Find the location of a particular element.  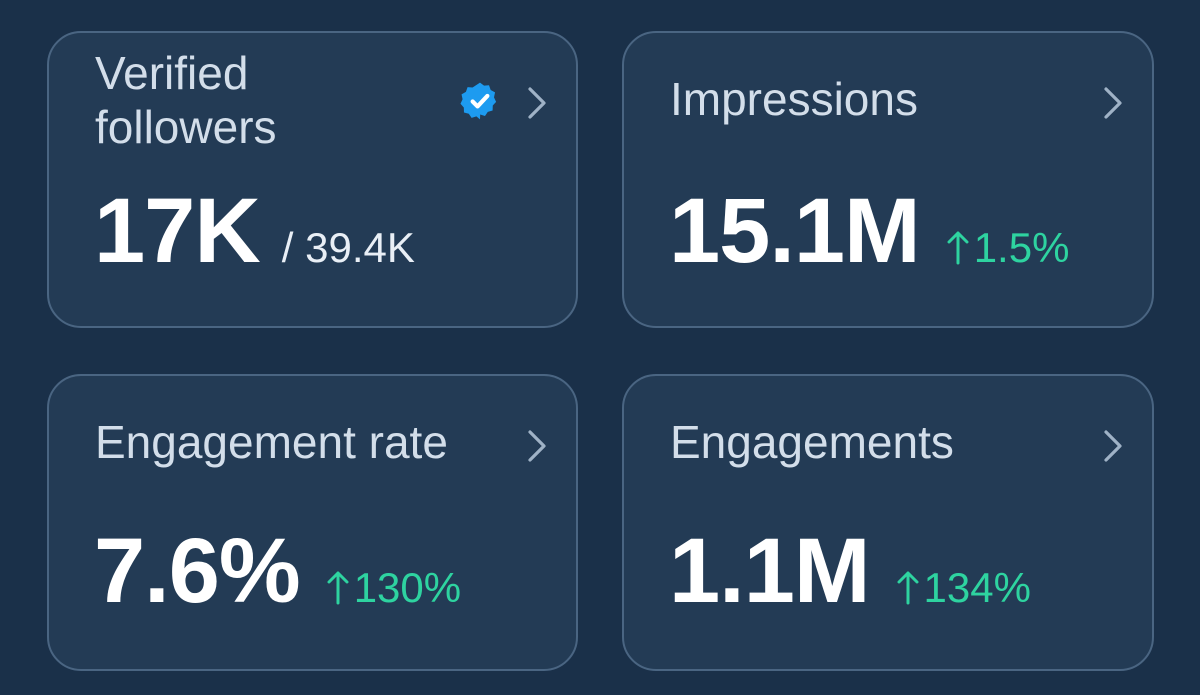

value-row: 1.1M 134% is located at coordinates (850, 571).